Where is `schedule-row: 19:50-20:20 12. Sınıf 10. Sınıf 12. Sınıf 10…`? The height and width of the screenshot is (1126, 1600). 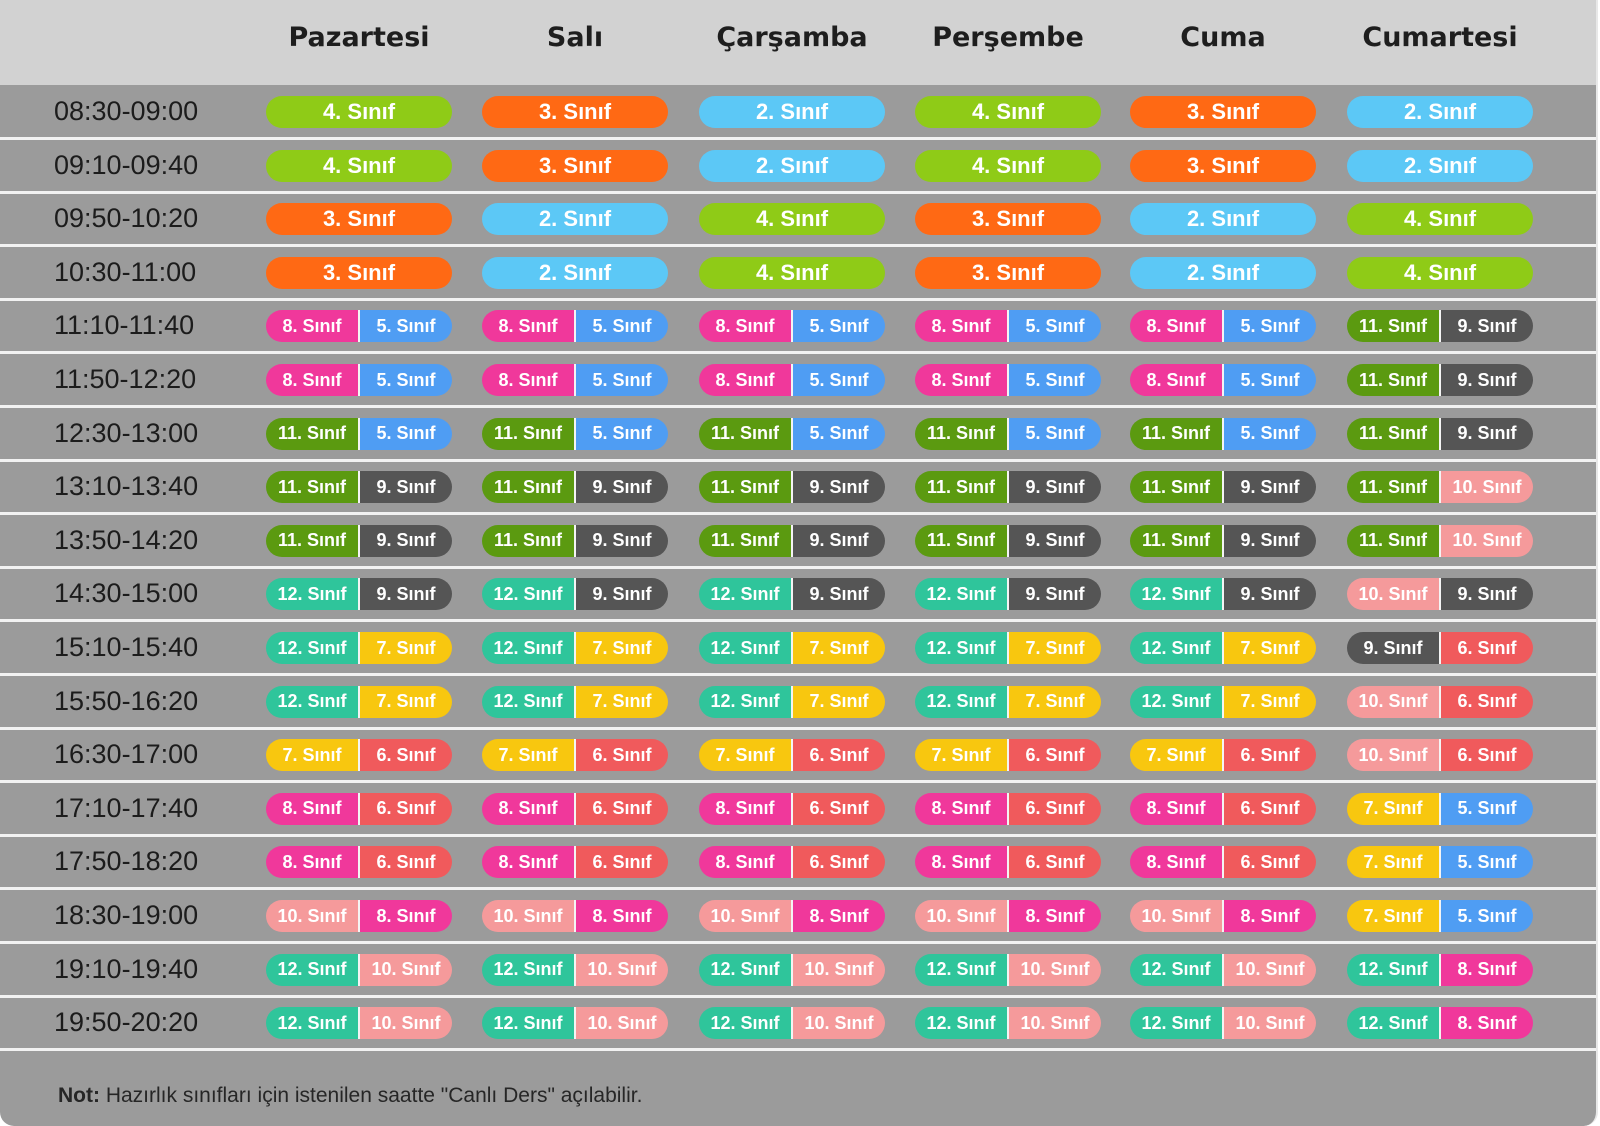
schedule-row: 19:50-20:20 12. Sınıf 10. Sınıf 12. Sınıf 10… is located at coordinates (798, 1024).